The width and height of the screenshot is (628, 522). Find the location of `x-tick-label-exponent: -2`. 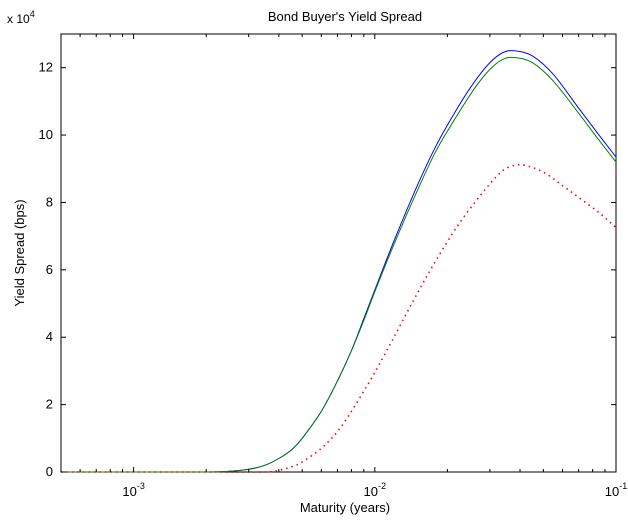

x-tick-label-exponent: -2 is located at coordinates (382, 486).